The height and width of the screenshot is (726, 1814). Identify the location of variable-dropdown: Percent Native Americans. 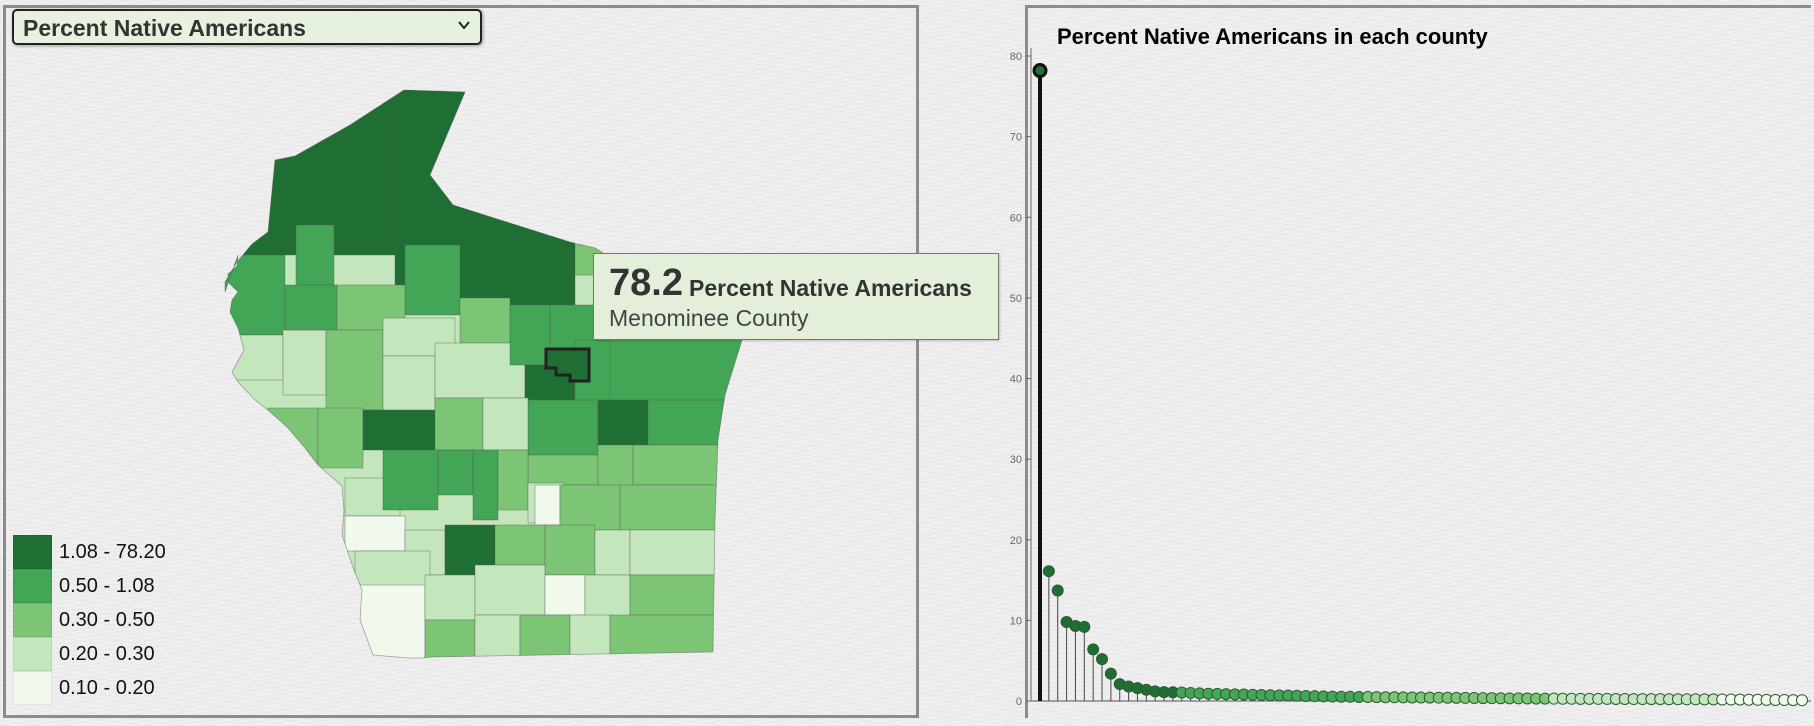
(247, 27).